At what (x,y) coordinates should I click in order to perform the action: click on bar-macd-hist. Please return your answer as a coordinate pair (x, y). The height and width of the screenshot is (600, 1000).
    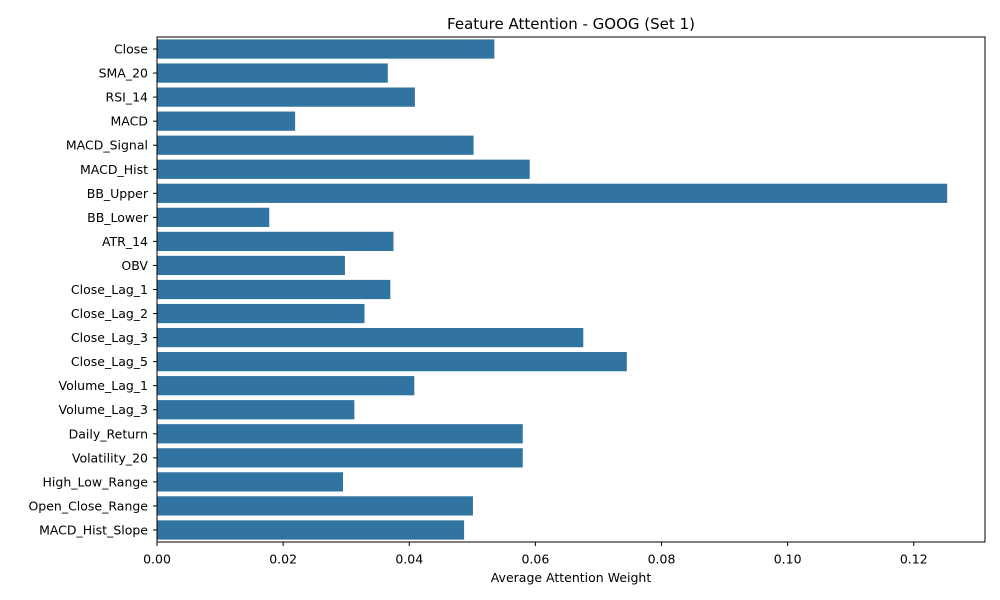
    Looking at the image, I should click on (343, 169).